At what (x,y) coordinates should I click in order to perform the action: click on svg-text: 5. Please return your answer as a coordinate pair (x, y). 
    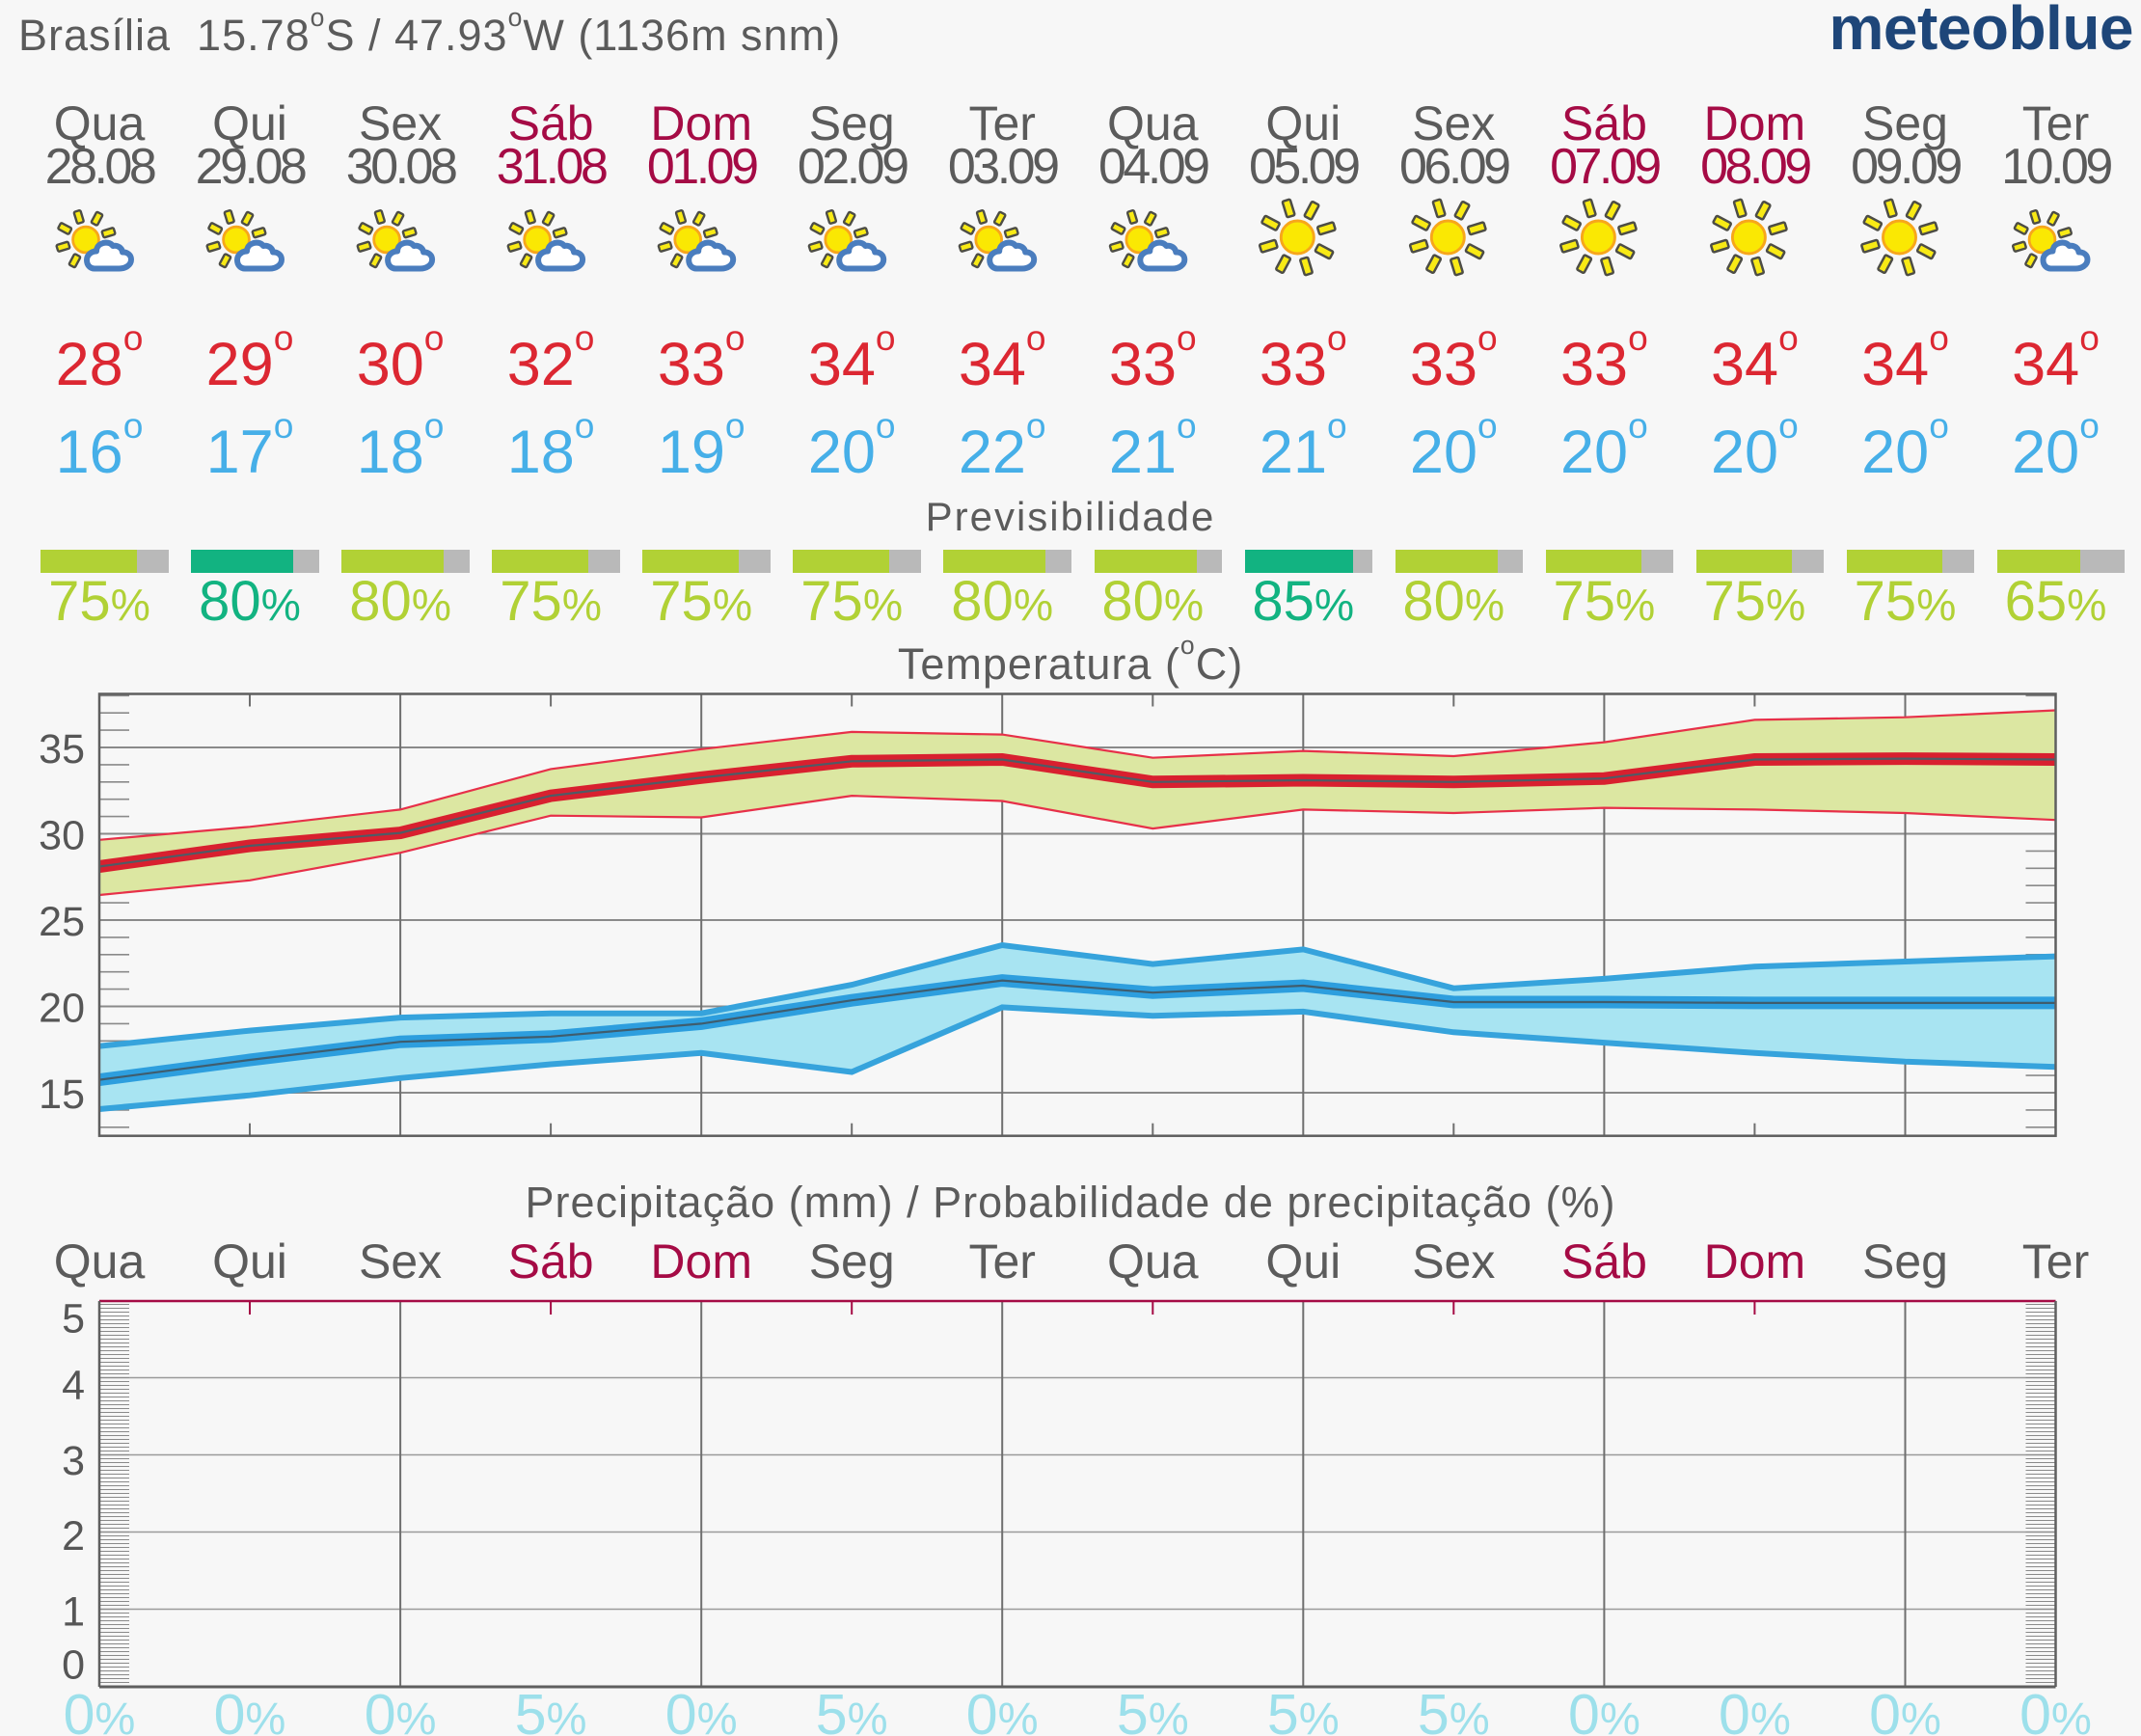
    Looking at the image, I should click on (74, 1318).